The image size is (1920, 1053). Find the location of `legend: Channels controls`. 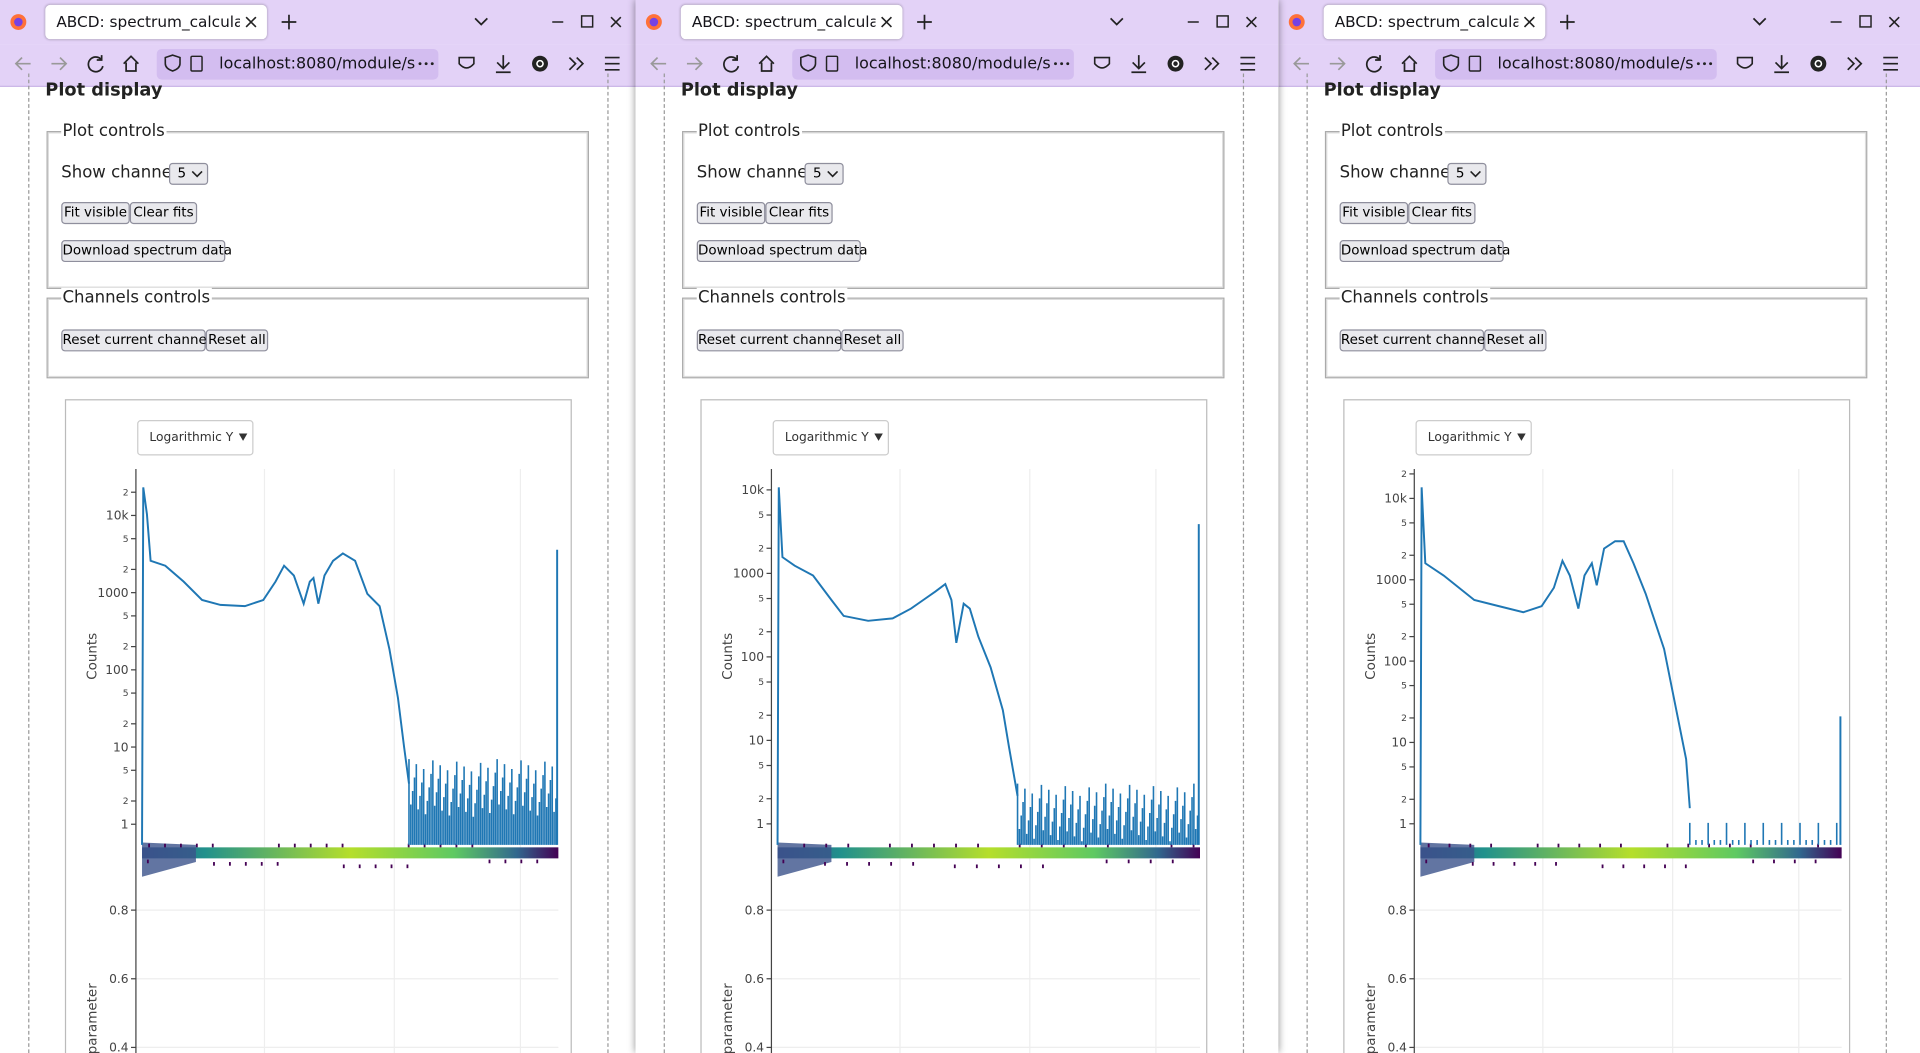

legend: Channels controls is located at coordinates (136, 297).